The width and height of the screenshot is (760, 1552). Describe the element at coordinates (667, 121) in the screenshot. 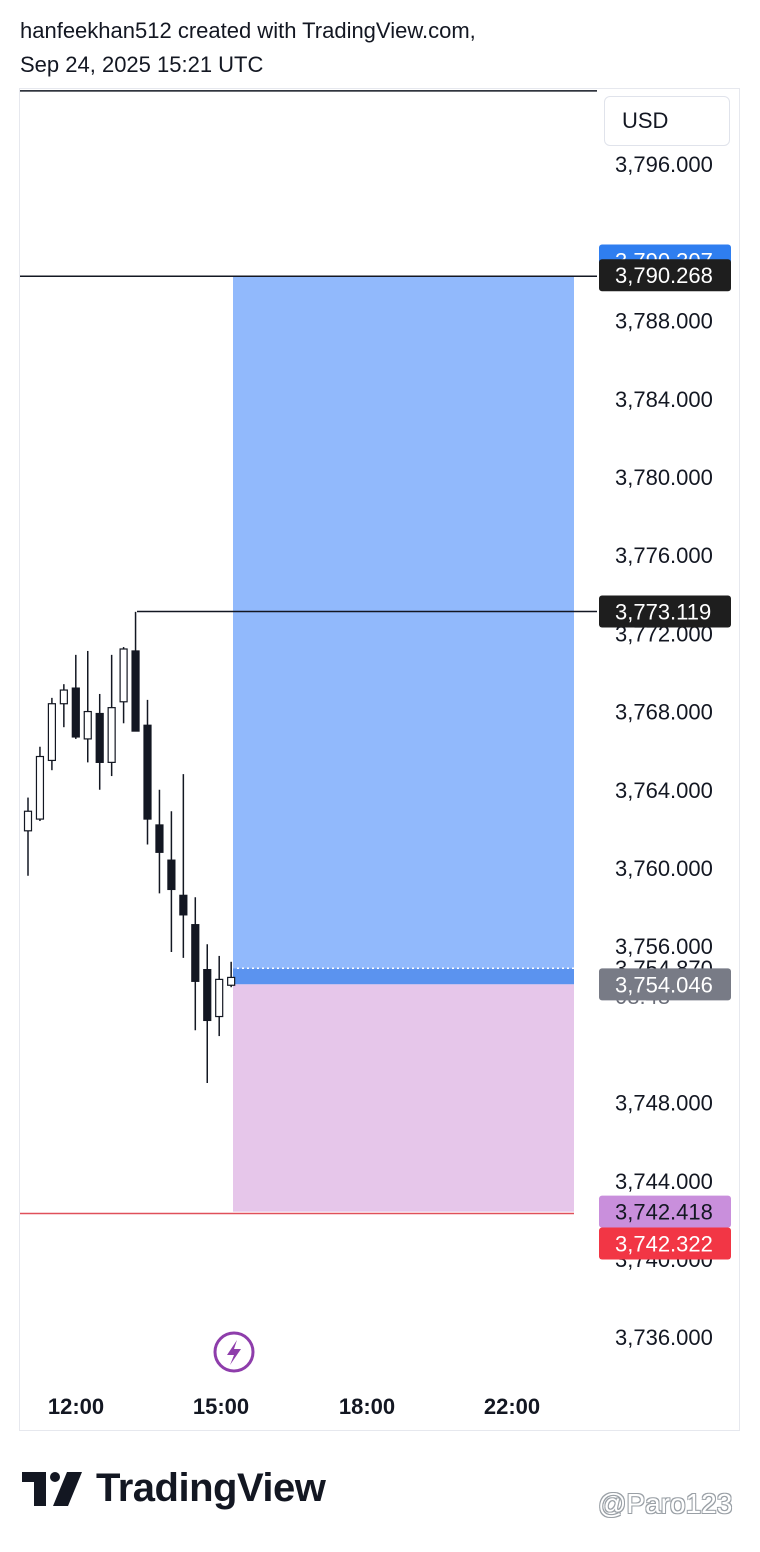

I see `currency-button: USD` at that location.